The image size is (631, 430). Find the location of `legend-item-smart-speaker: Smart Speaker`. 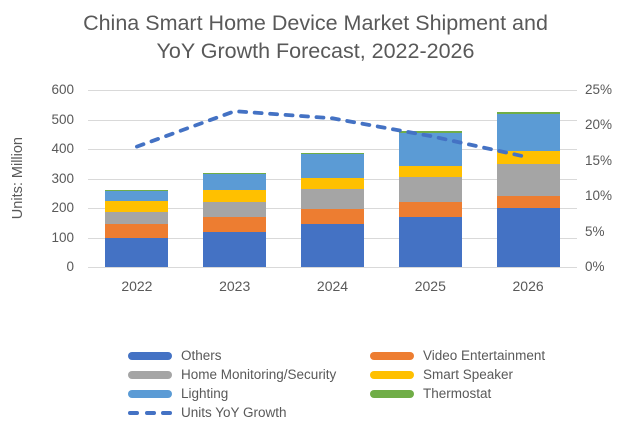

legend-item-smart-speaker: Smart Speaker is located at coordinates (457, 374).